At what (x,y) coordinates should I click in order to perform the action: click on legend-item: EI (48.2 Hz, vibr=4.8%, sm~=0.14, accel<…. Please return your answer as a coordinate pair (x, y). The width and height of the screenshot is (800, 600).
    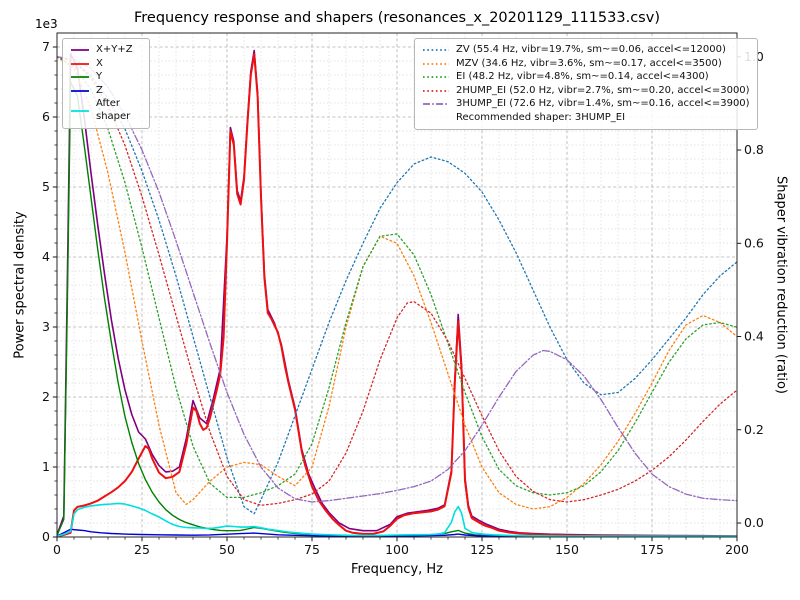
    Looking at the image, I should click on (586, 77).